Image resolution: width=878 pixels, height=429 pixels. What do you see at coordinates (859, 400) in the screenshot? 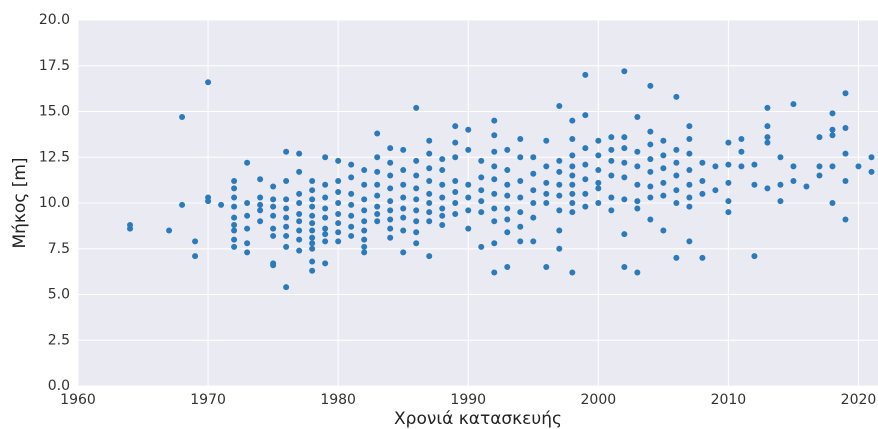
I see `x-tick-label: 2020` at bounding box center [859, 400].